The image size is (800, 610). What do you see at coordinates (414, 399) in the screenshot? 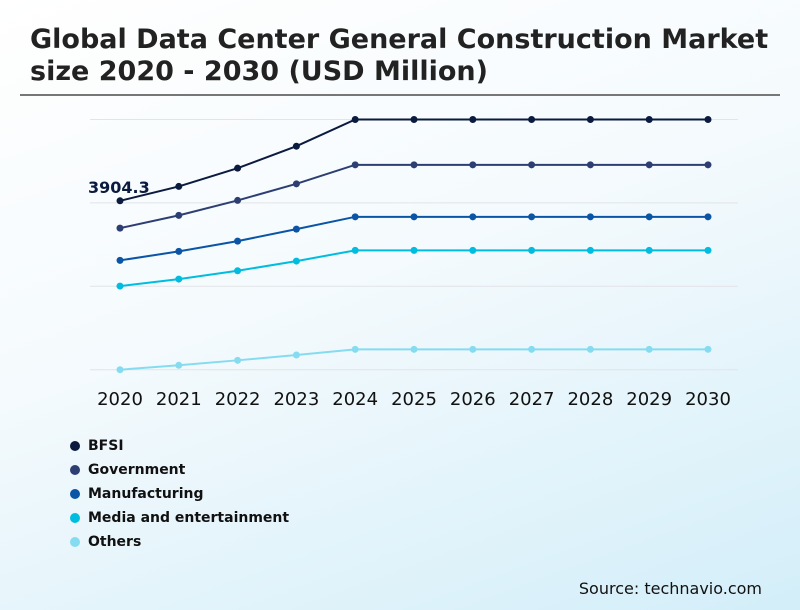
I see `x-tick-label: 2025` at bounding box center [414, 399].